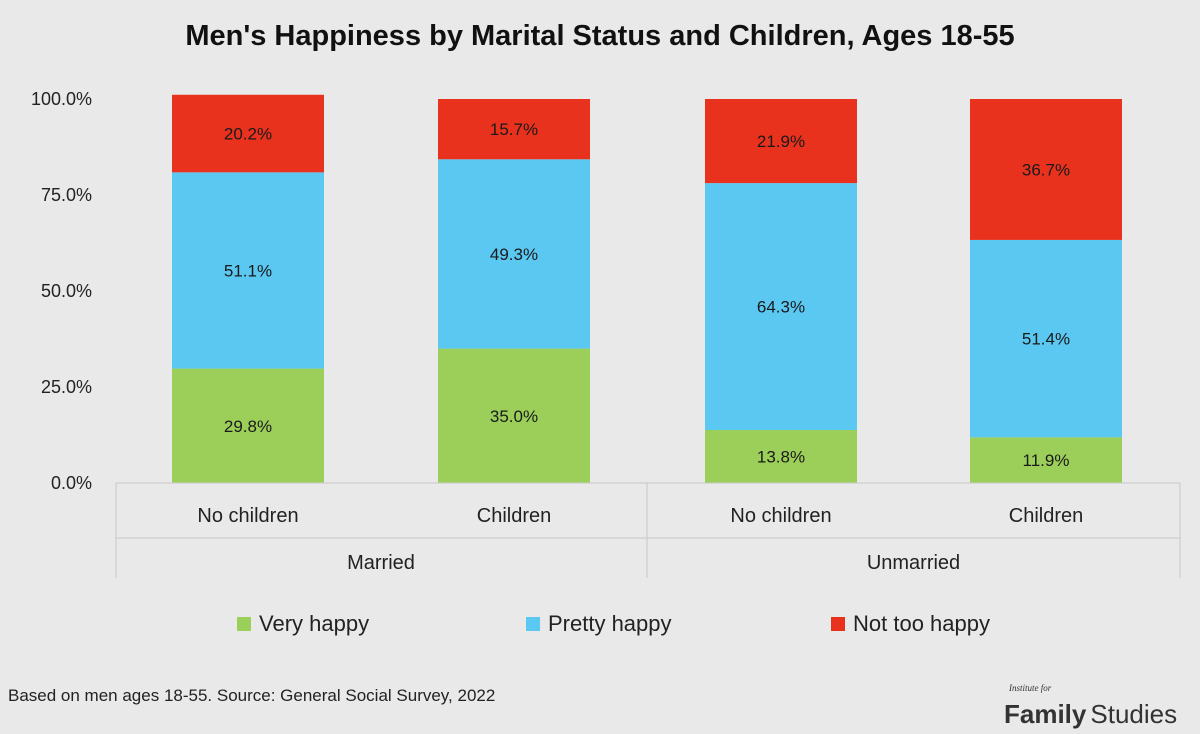  I want to click on institute-logo: Institute for Family Studies, so click(1090, 706).